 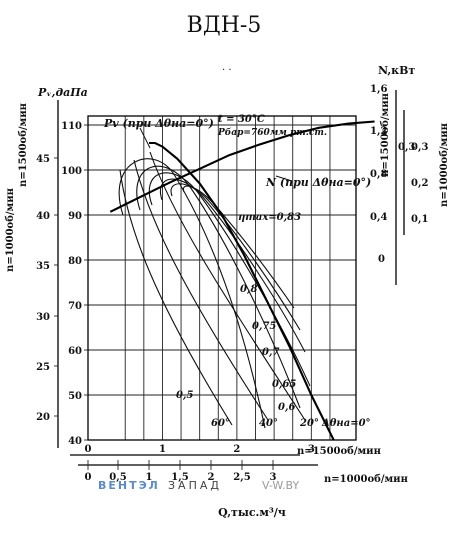 I want to click on n-label-leader, so click(x=284, y=178).